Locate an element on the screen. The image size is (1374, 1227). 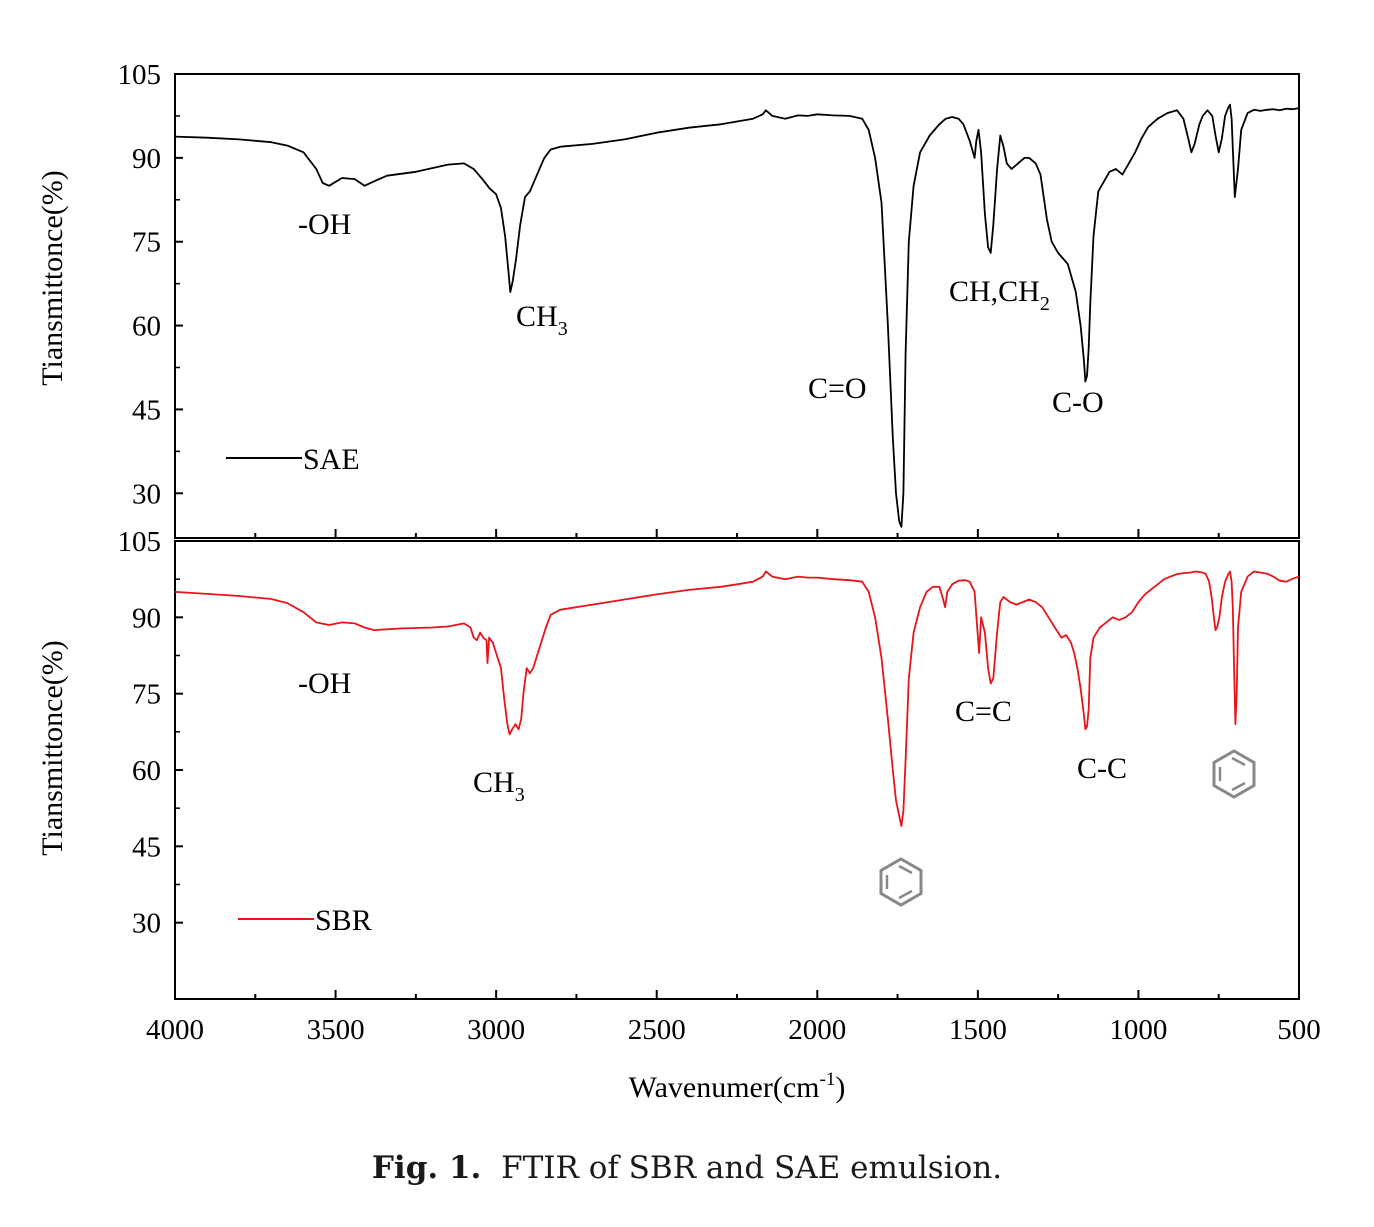
x-tick-label: 500 is located at coordinates (1299, 1030).